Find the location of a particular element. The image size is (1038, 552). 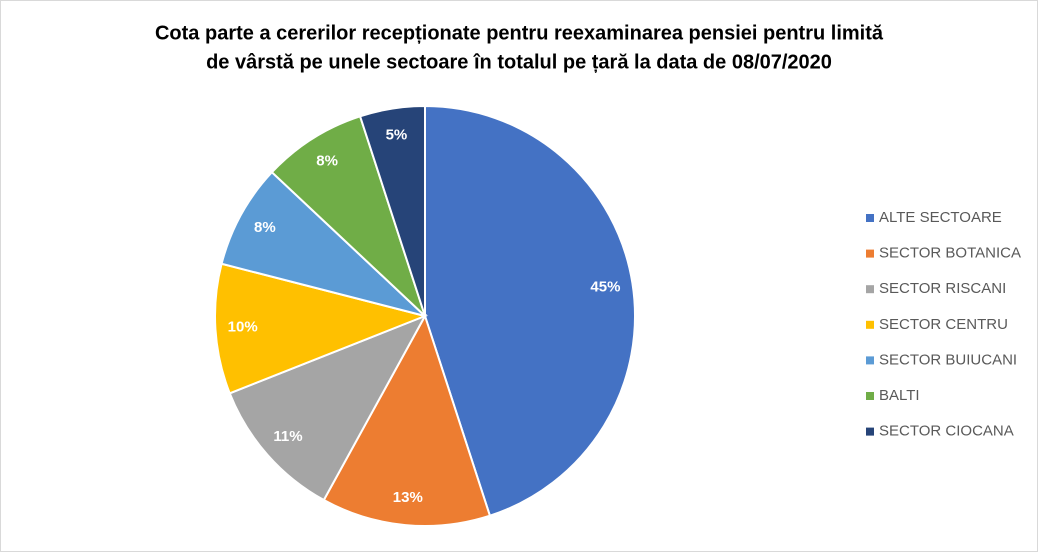

legend-label: SECTOR BUIUCANI is located at coordinates (948, 359).